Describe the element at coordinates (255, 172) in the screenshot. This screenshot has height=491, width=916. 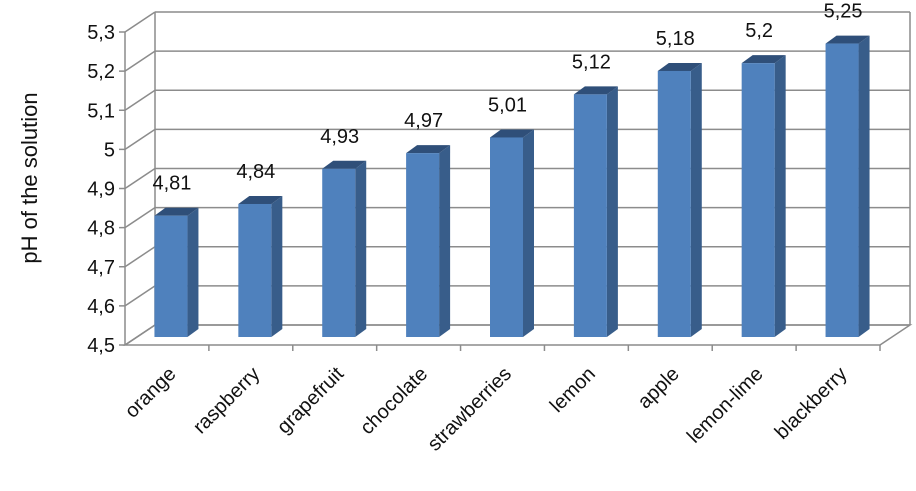
I see `data-label: 4,84` at that location.